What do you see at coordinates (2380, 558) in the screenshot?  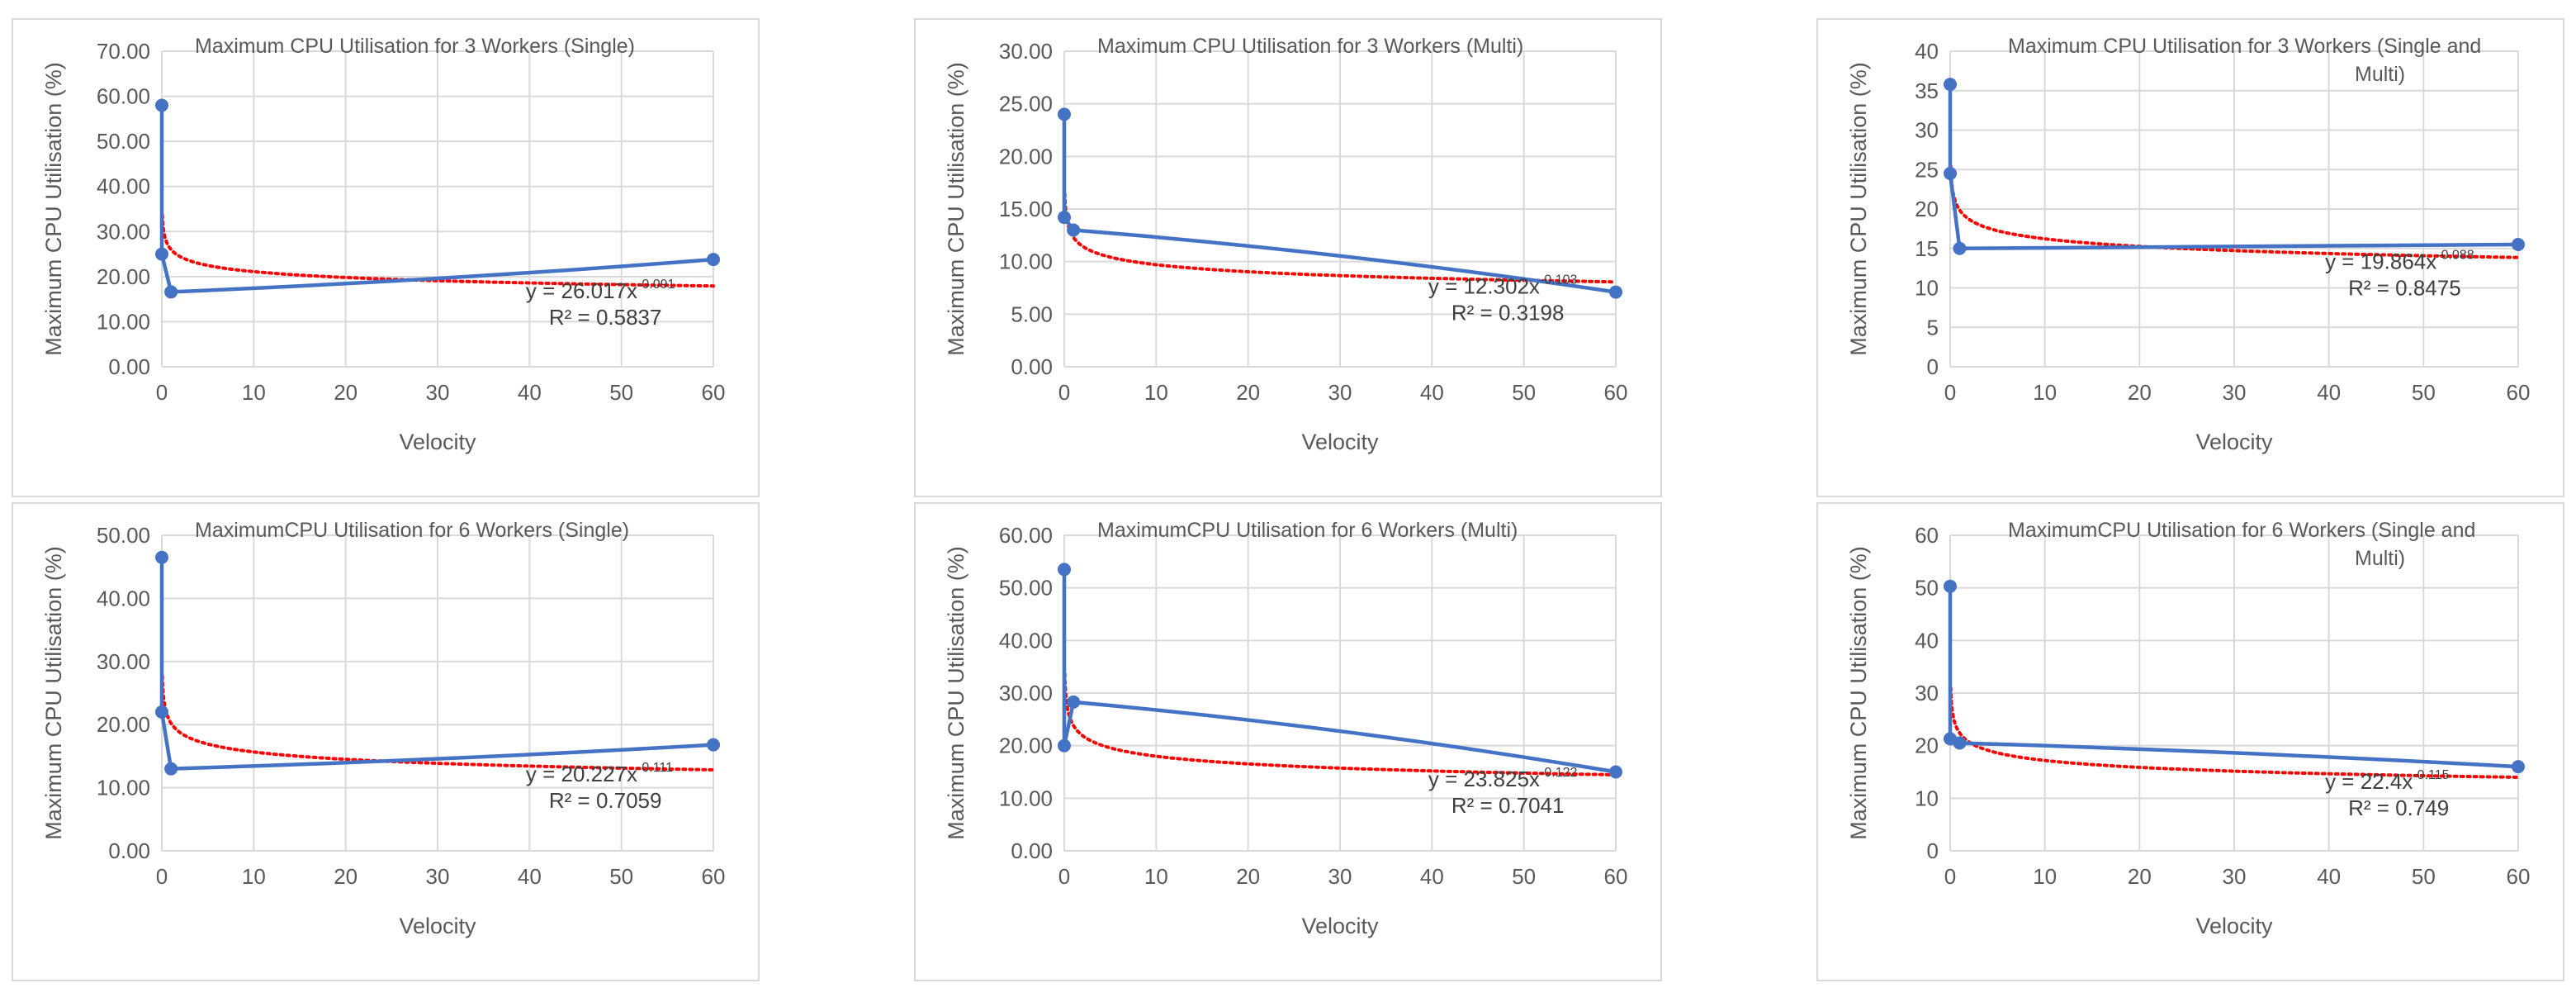 I see `chart-title-line: Multi)` at bounding box center [2380, 558].